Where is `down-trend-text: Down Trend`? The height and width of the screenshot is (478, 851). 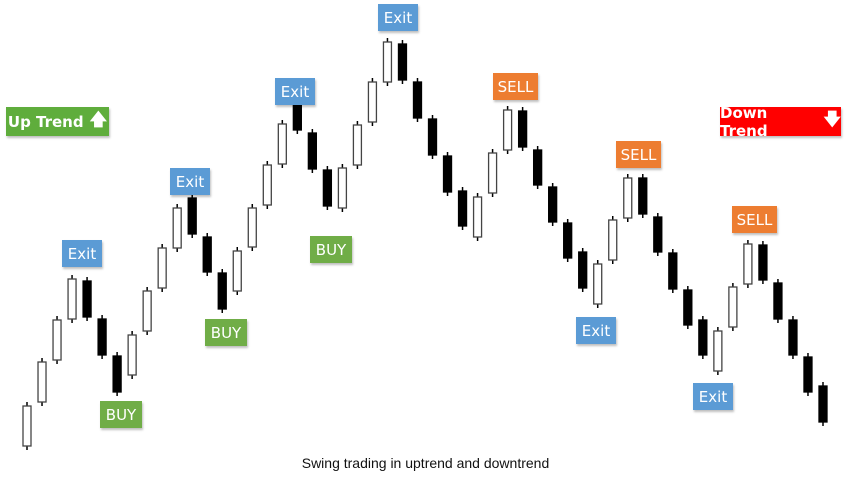 down-trend-text: Down Trend is located at coordinates (744, 121).